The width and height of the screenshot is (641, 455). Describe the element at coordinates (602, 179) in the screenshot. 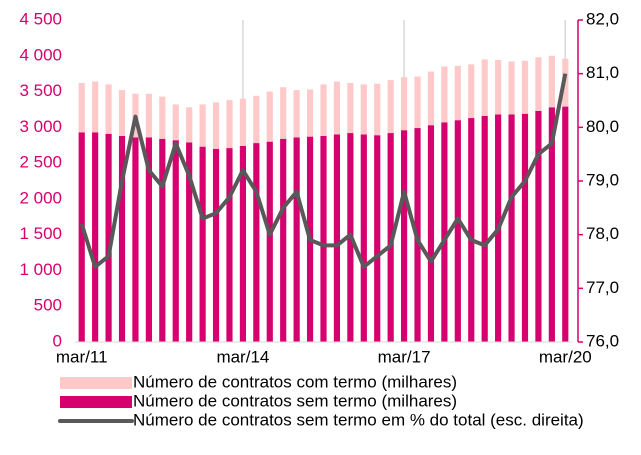

I see `y2-tick-label: 79,0` at that location.